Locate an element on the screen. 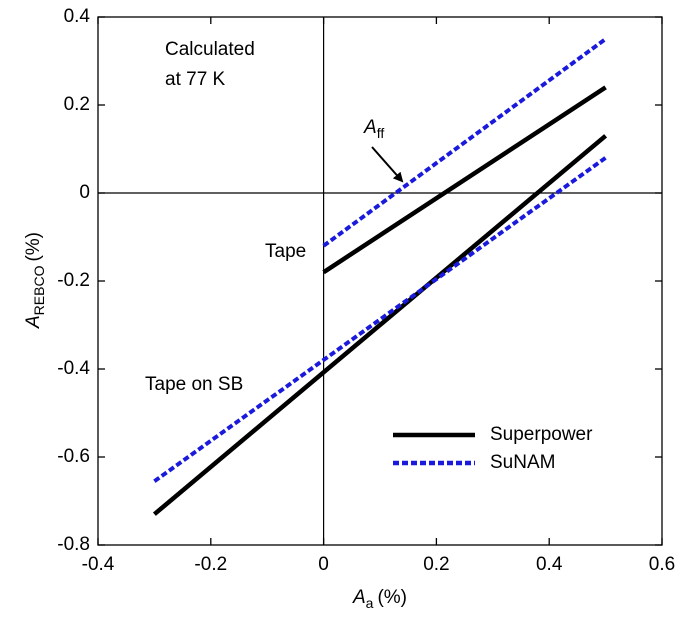  arrow is located at coordinates (387, 164).